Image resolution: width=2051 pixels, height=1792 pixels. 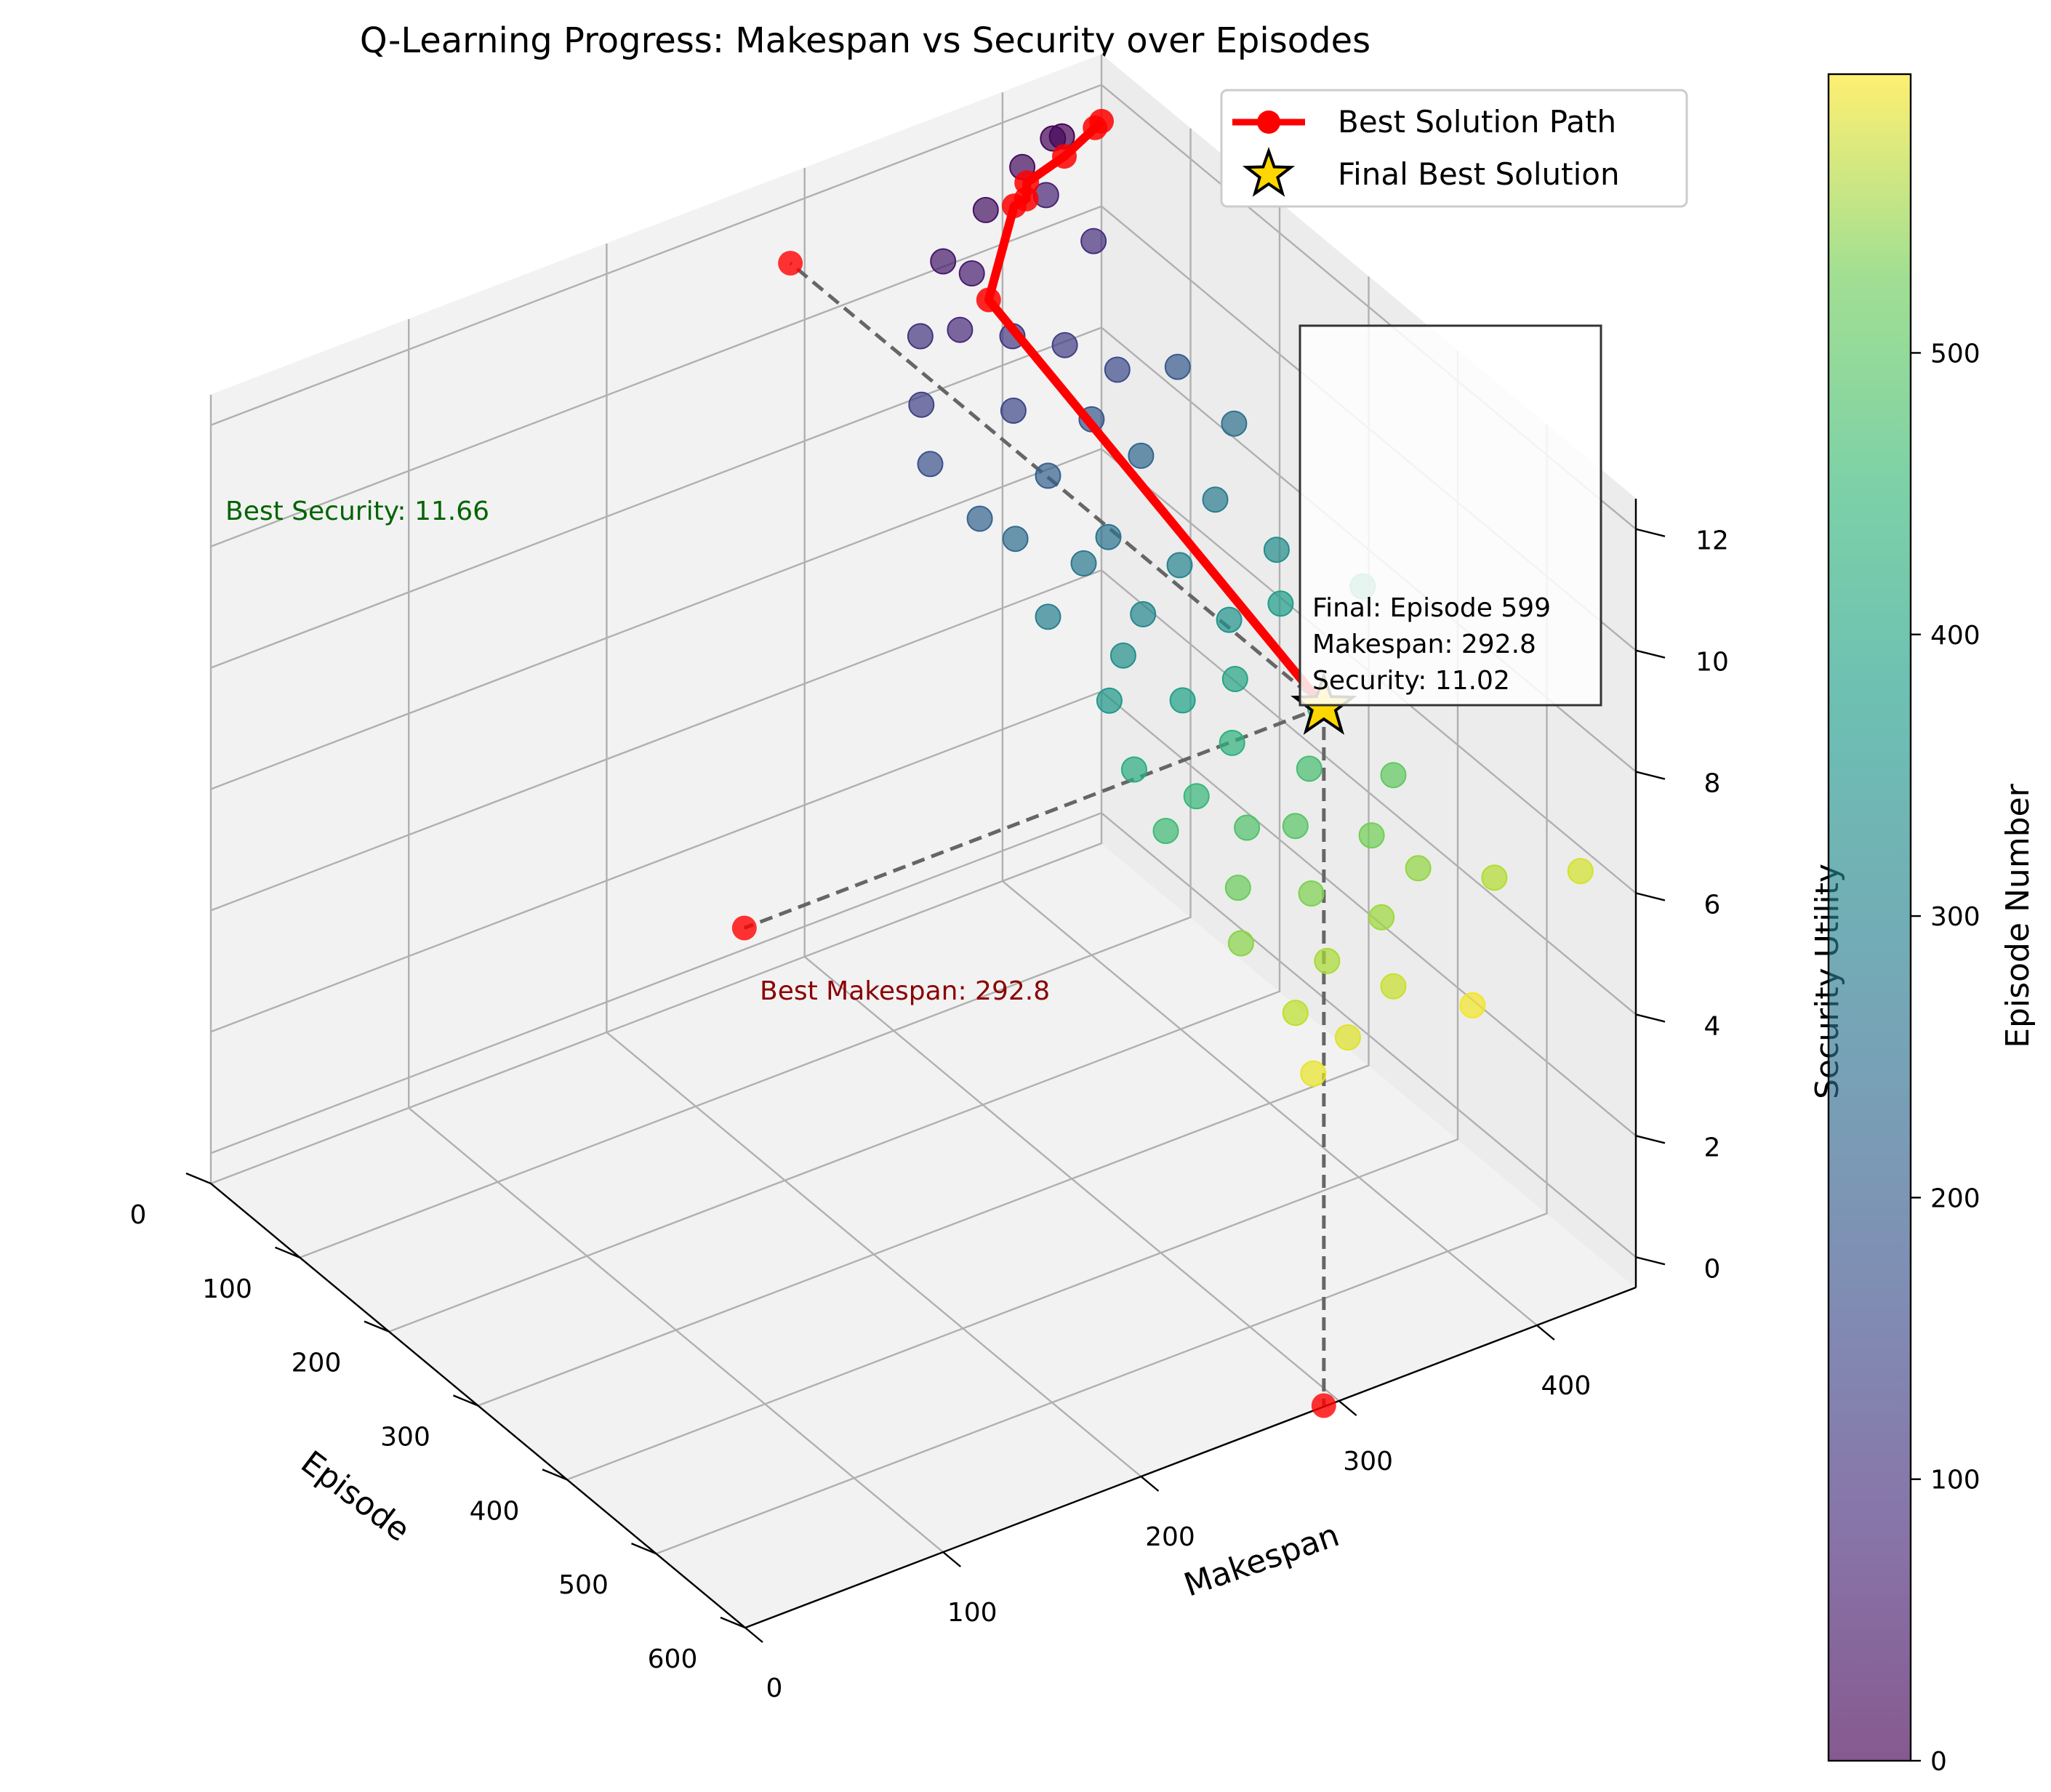 I want to click on colorbar-tick-label: 500, so click(x=1955, y=354).